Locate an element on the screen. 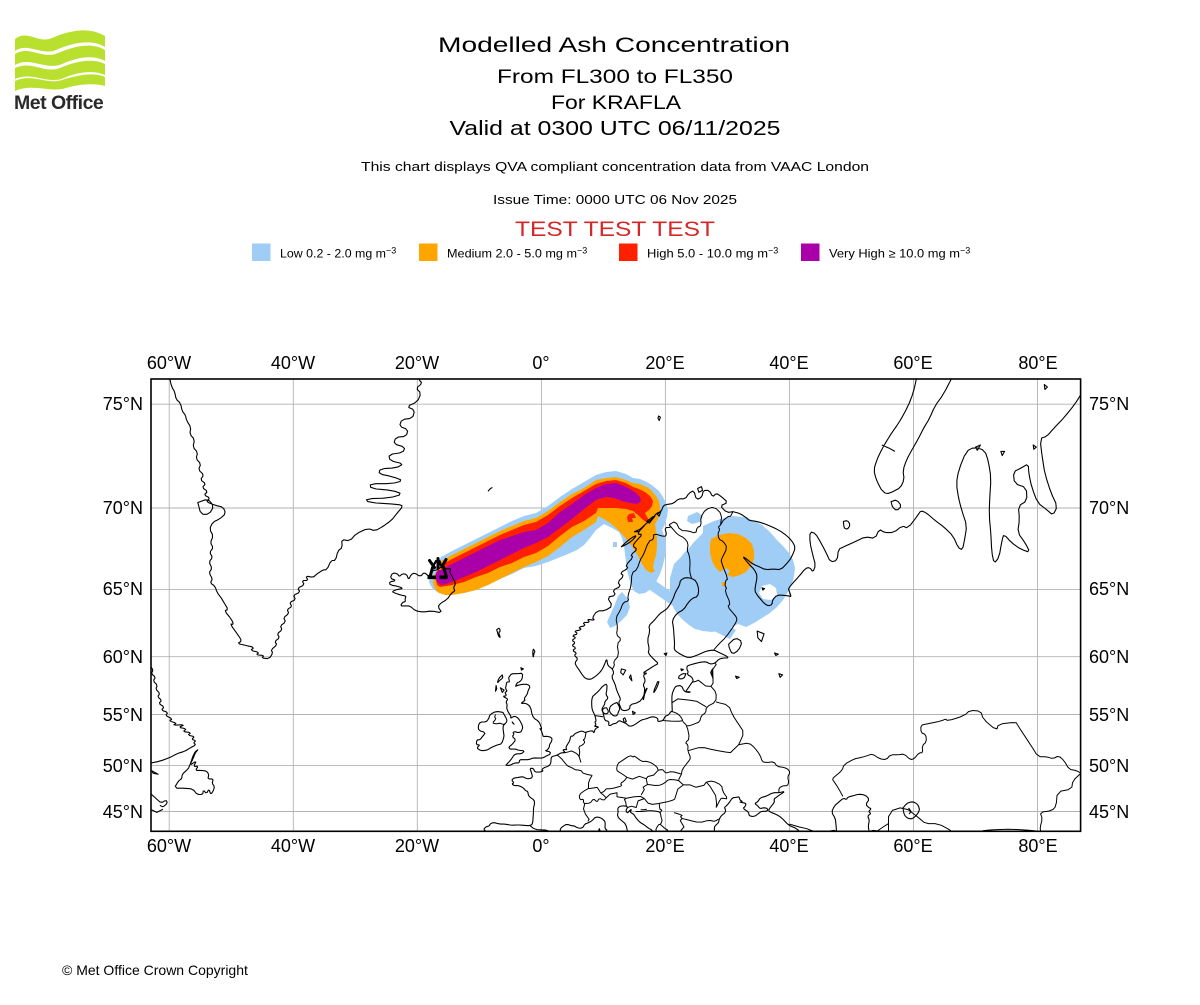  svg-text: From FL300 to FL350 is located at coordinates (615, 77).